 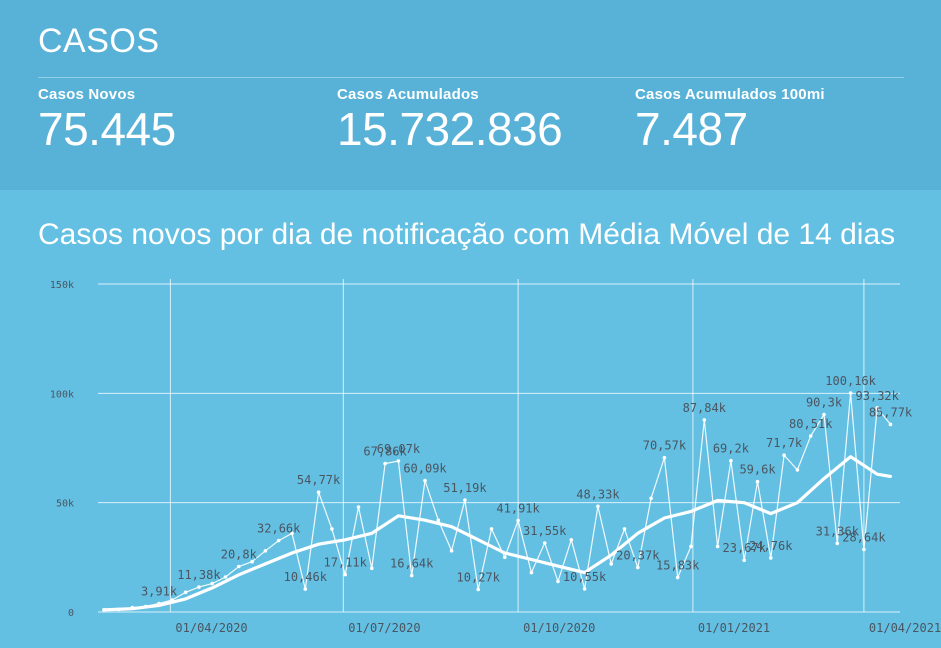 What do you see at coordinates (479, 578) in the screenshot?
I see `data-label: 10,27k` at bounding box center [479, 578].